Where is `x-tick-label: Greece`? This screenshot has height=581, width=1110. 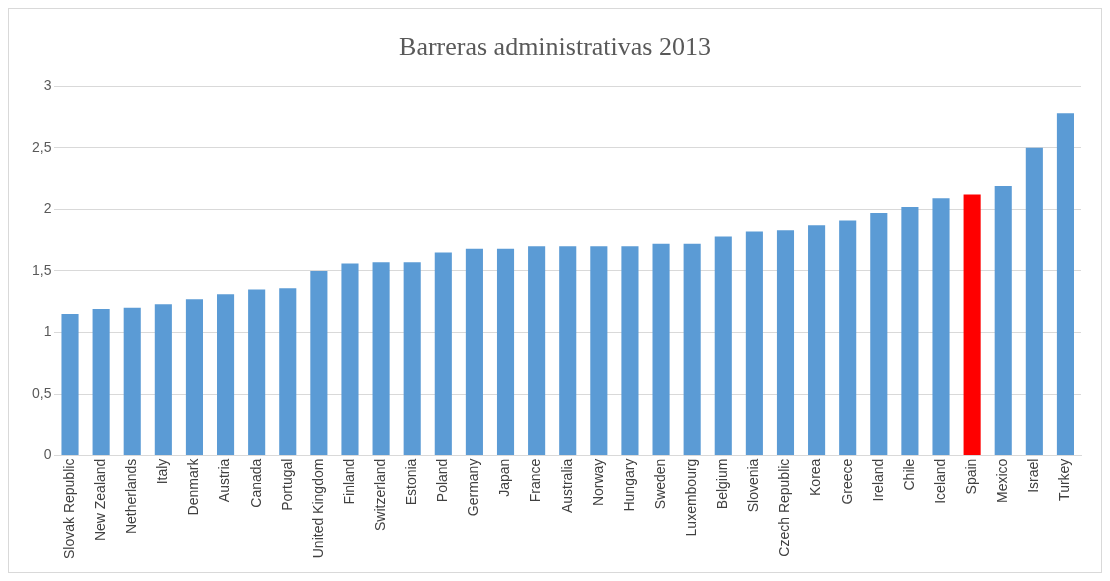
x-tick-label: Greece is located at coordinates (846, 481).